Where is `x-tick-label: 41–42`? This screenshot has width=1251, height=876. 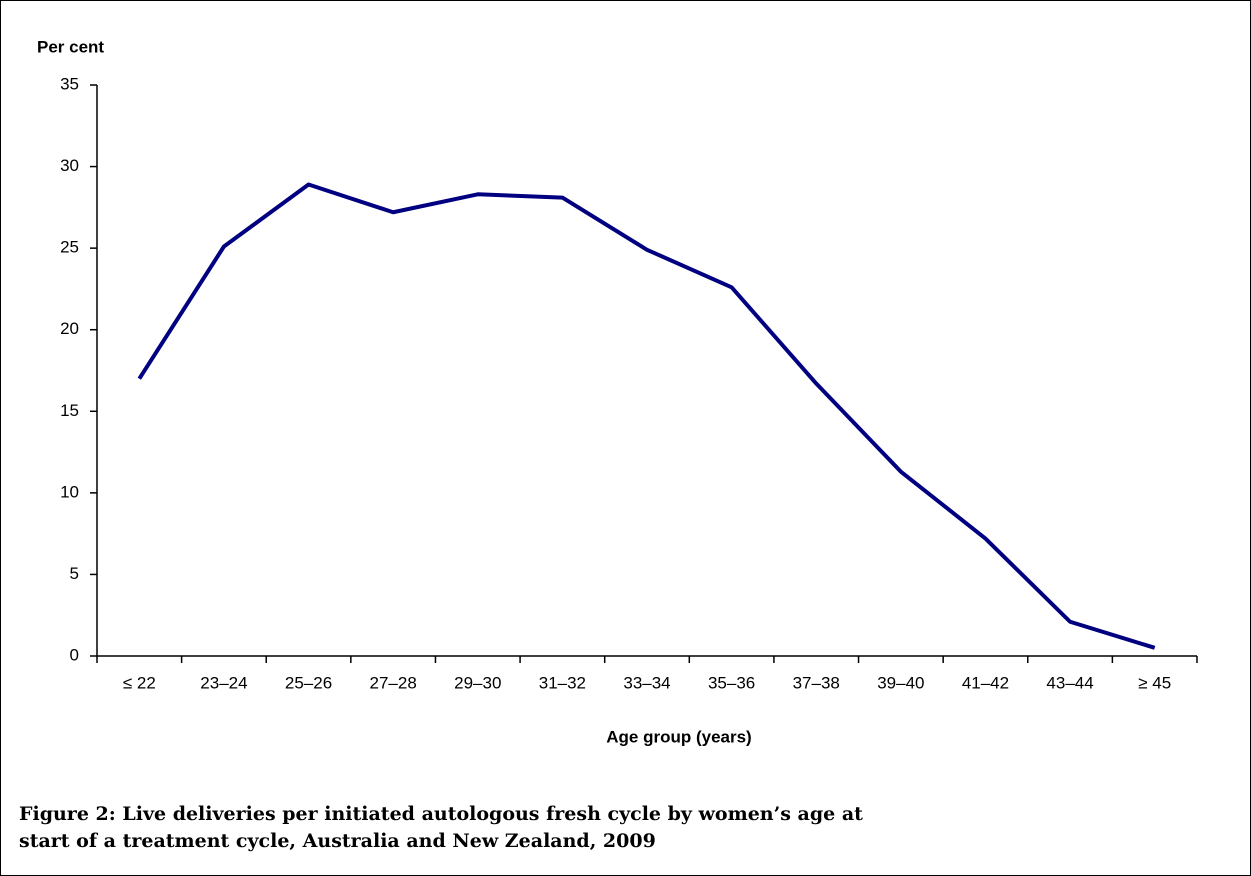 x-tick-label: 41–42 is located at coordinates (985, 682).